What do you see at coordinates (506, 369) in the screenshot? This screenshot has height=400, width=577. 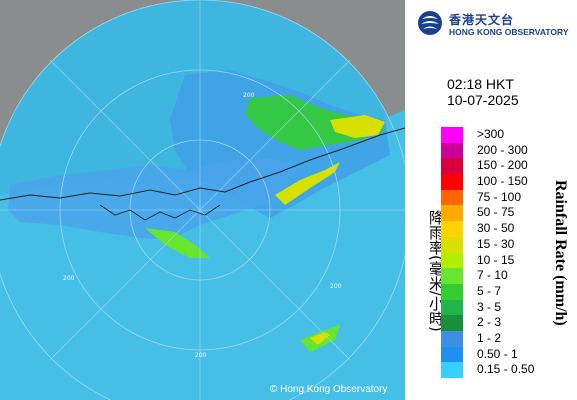 I see `legend-label: 0.15 - 0.50` at bounding box center [506, 369].